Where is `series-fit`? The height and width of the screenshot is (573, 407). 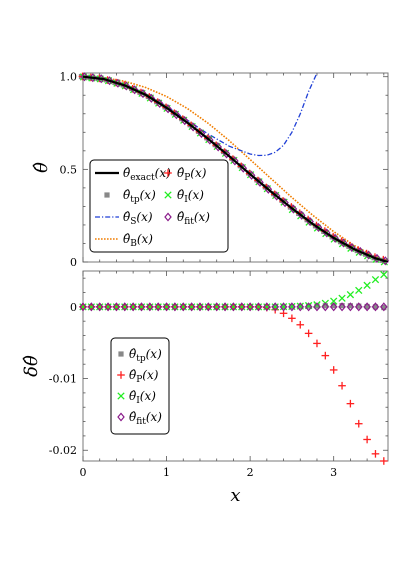 series-fit is located at coordinates (233, 307).